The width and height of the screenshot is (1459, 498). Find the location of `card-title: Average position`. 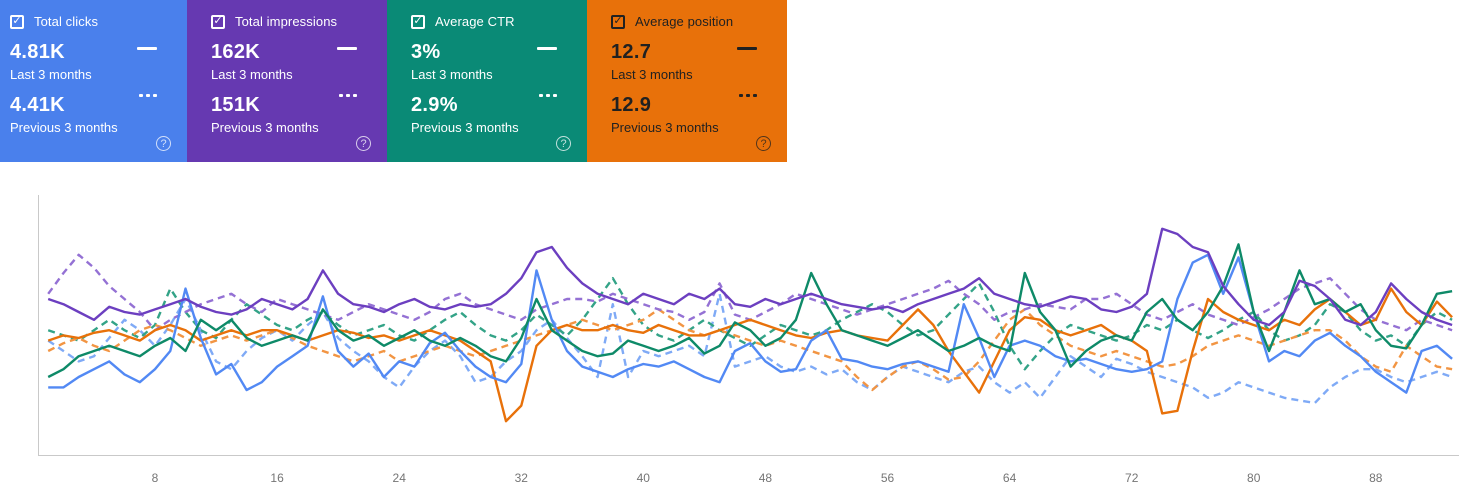

card-title: Average position is located at coordinates (684, 21).